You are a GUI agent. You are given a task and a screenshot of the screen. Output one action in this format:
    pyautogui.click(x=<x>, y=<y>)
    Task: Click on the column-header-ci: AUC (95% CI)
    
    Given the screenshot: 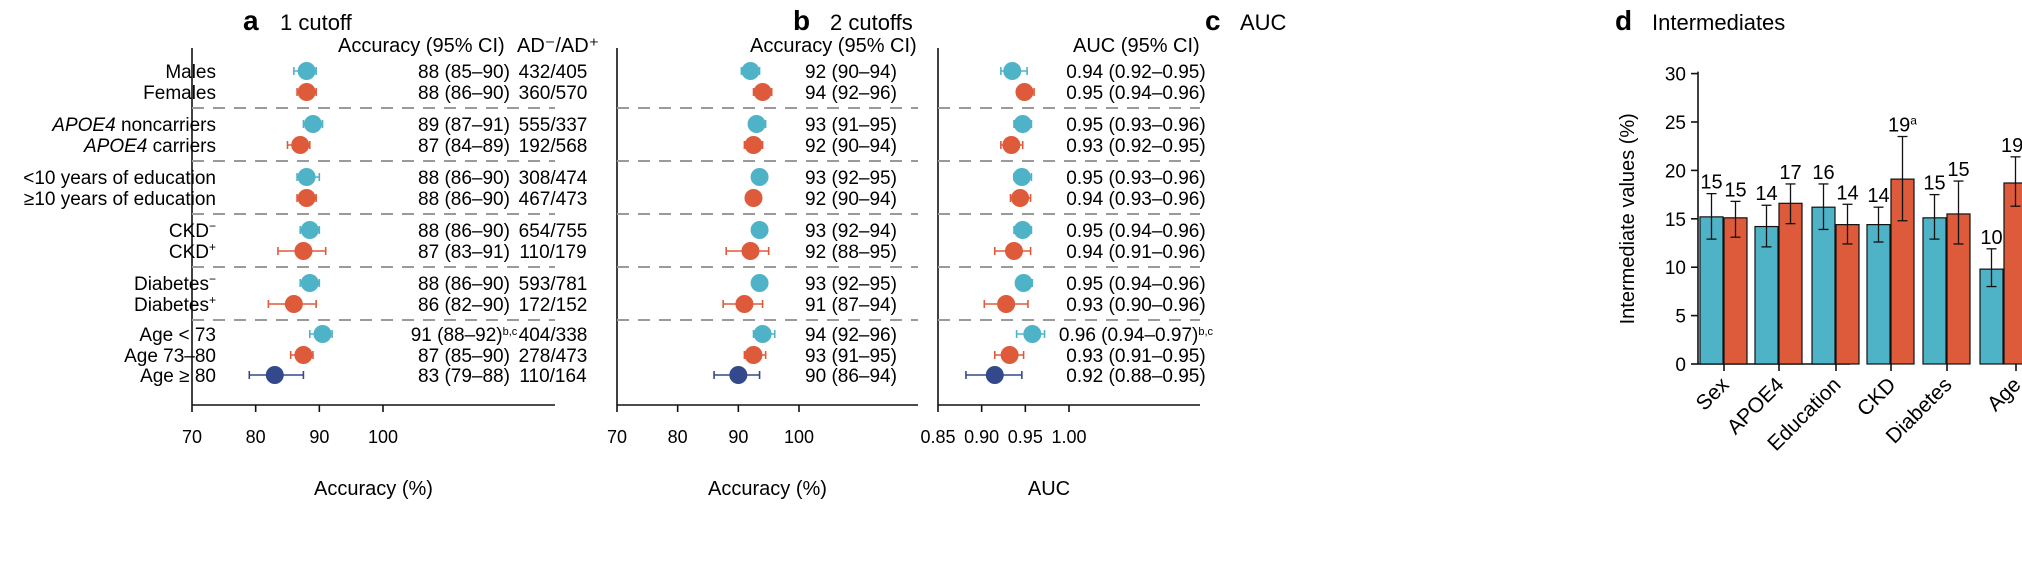 What is the action you would take?
    pyautogui.click(x=1136, y=46)
    